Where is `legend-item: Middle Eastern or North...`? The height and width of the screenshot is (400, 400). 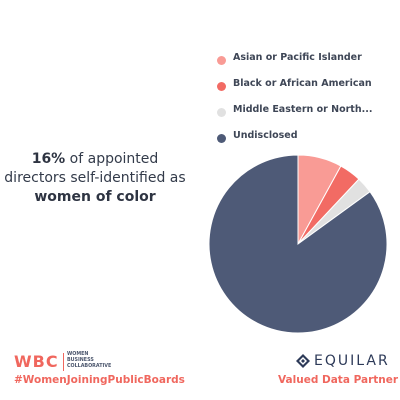
legend-item: Middle Eastern or North... is located at coordinates (308, 116).